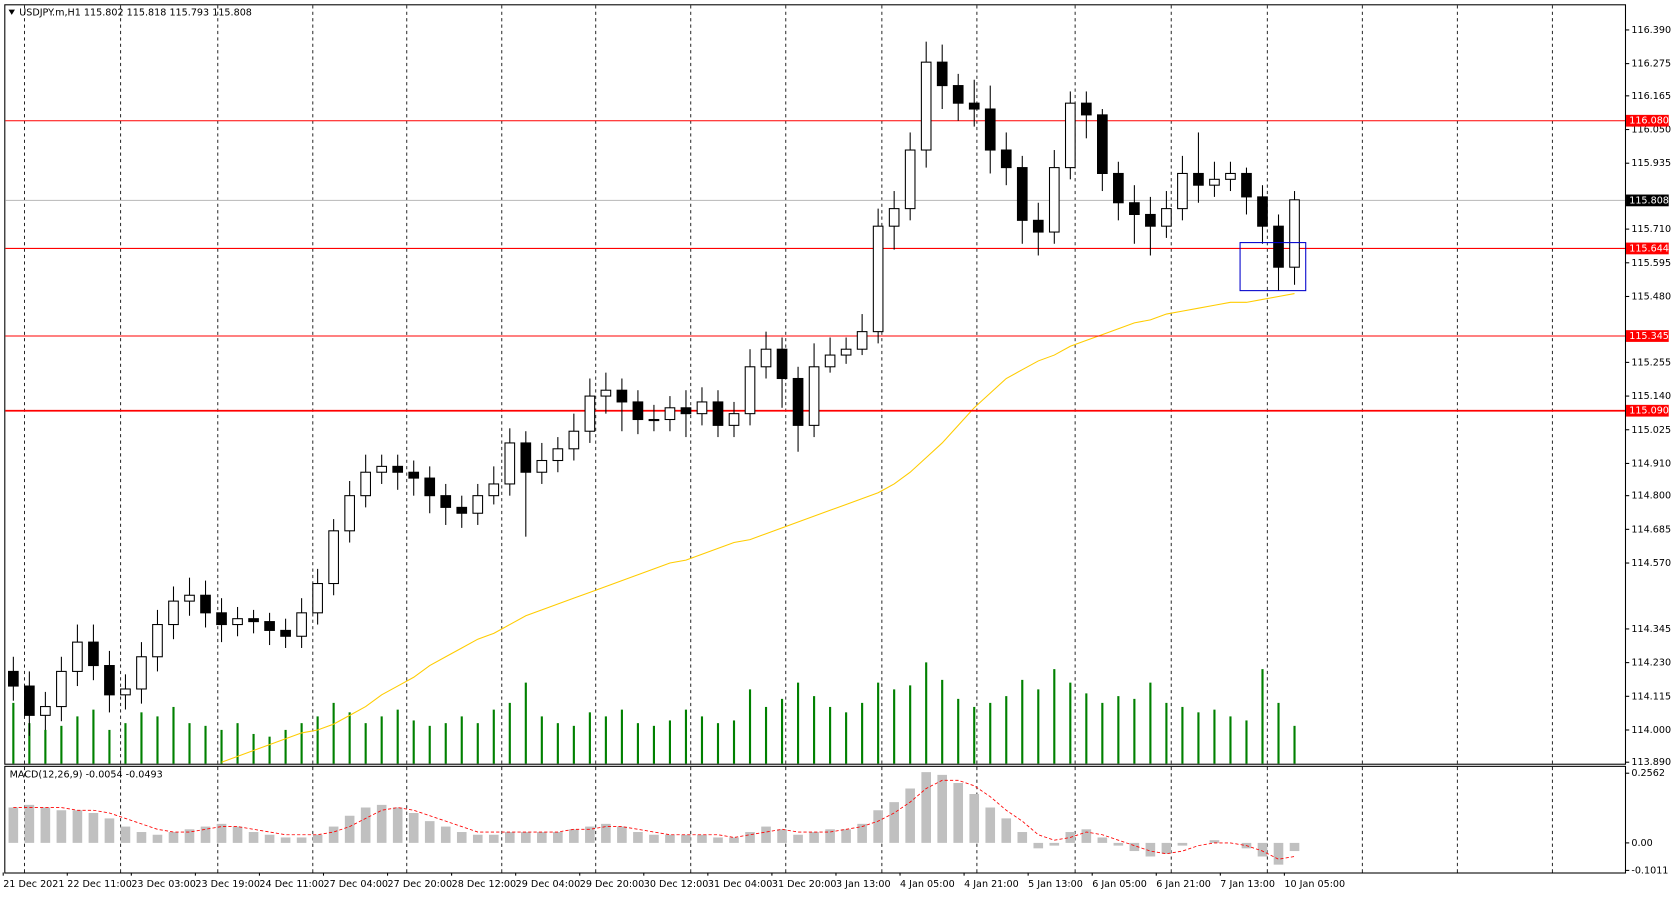 Image resolution: width=1673 pixels, height=897 pixels. What do you see at coordinates (144, 774) in the screenshot?
I see `signal-value: -0.0493` at bounding box center [144, 774].